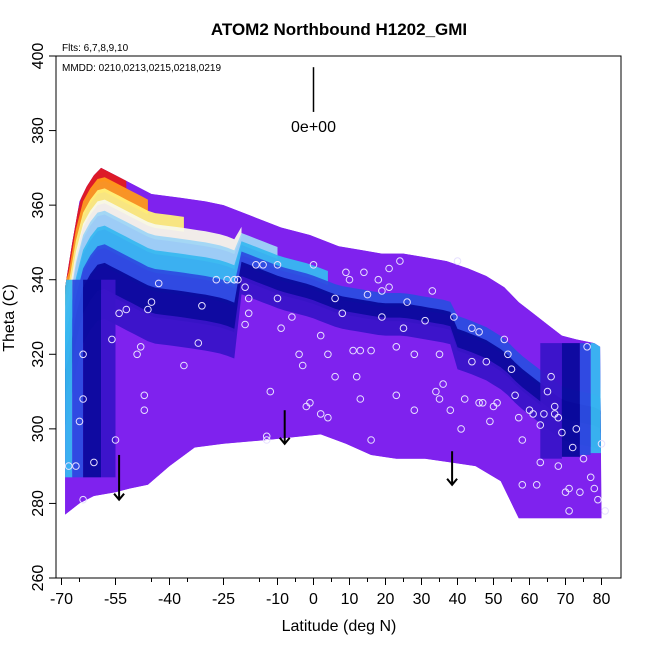  I want to click on tropopause-arrow, so click(284, 428).